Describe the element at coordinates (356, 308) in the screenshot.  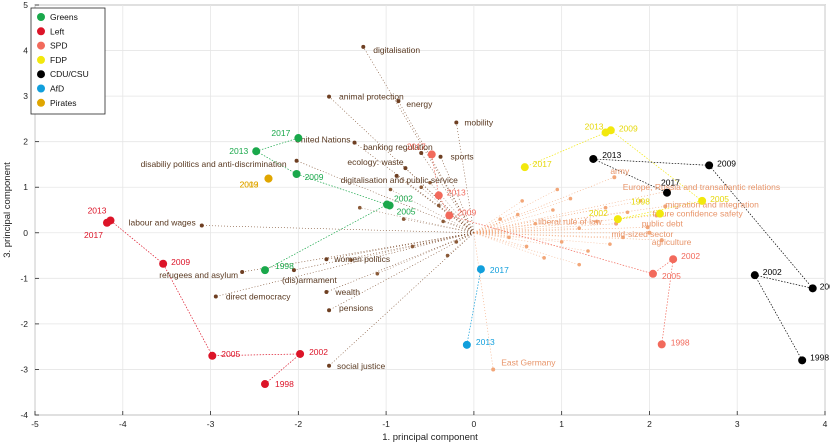
I see `topic-label: pensions` at that location.